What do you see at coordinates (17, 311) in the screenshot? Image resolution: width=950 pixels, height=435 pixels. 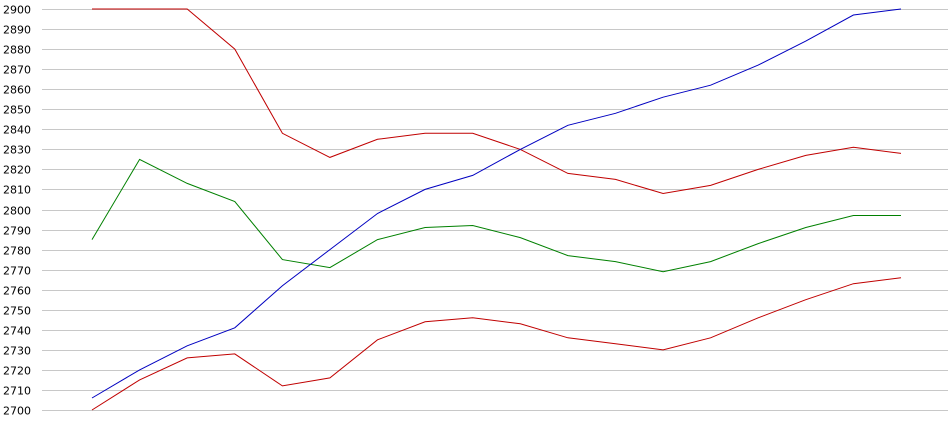 I see `y-tick-label: 2750` at bounding box center [17, 311].